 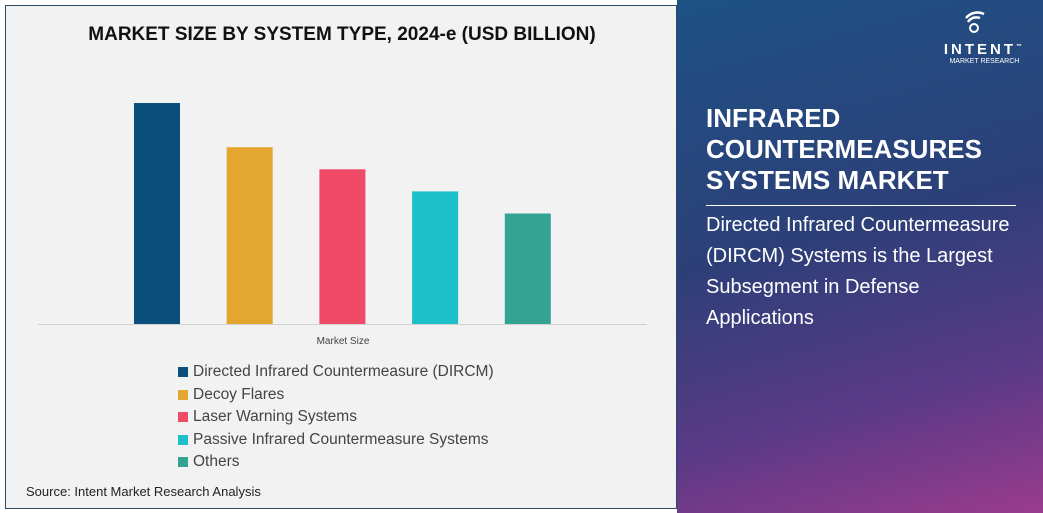 What do you see at coordinates (341, 439) in the screenshot?
I see `legend-label: Passive Infrared Countermeasure Systems` at bounding box center [341, 439].